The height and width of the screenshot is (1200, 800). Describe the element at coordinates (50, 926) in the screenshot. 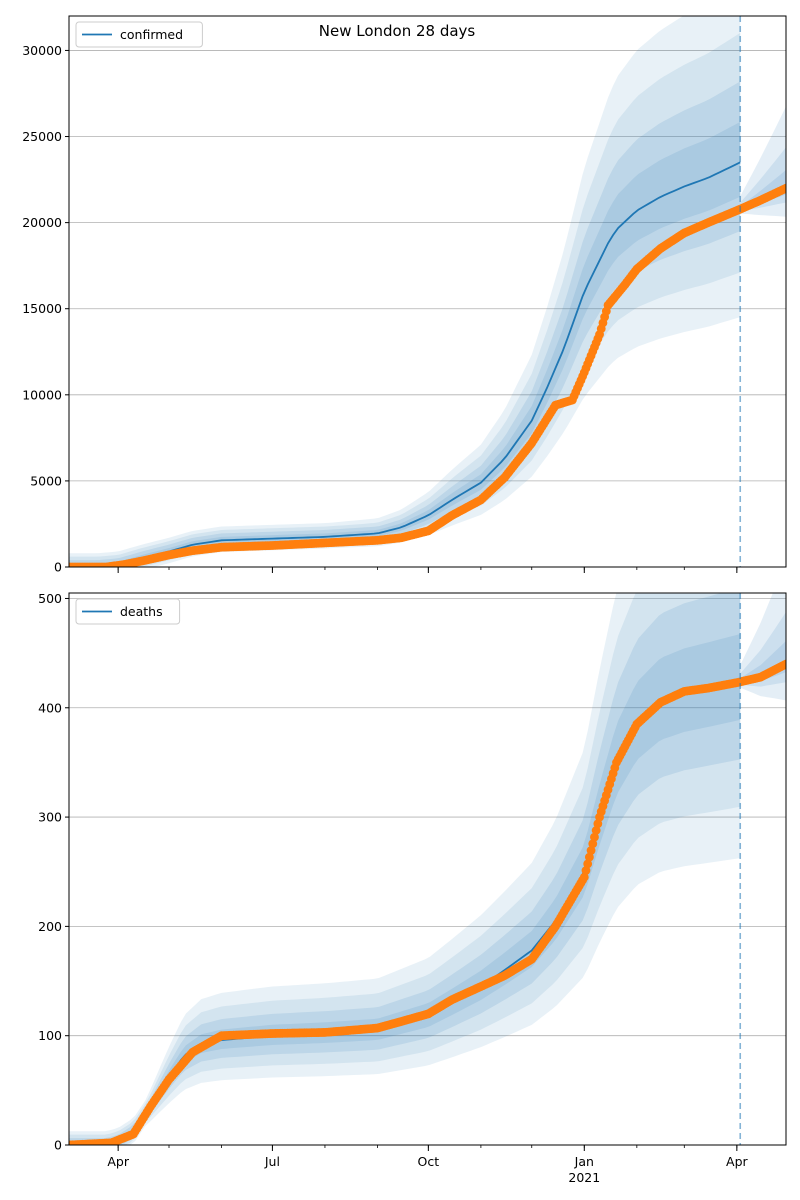

I see `y-tick-label: 200` at that location.